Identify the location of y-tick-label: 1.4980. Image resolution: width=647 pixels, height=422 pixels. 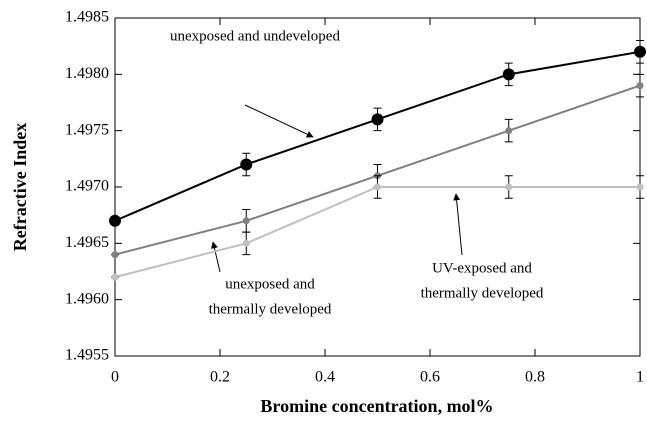
(87, 73).